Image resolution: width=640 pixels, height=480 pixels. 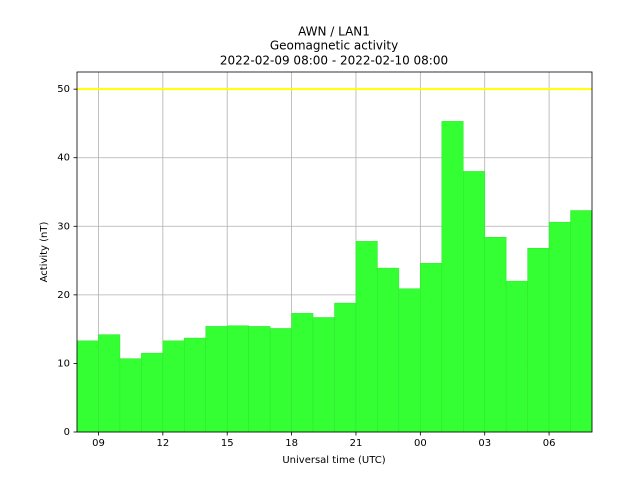 I want to click on x-tick-label: 12, so click(x=162, y=443).